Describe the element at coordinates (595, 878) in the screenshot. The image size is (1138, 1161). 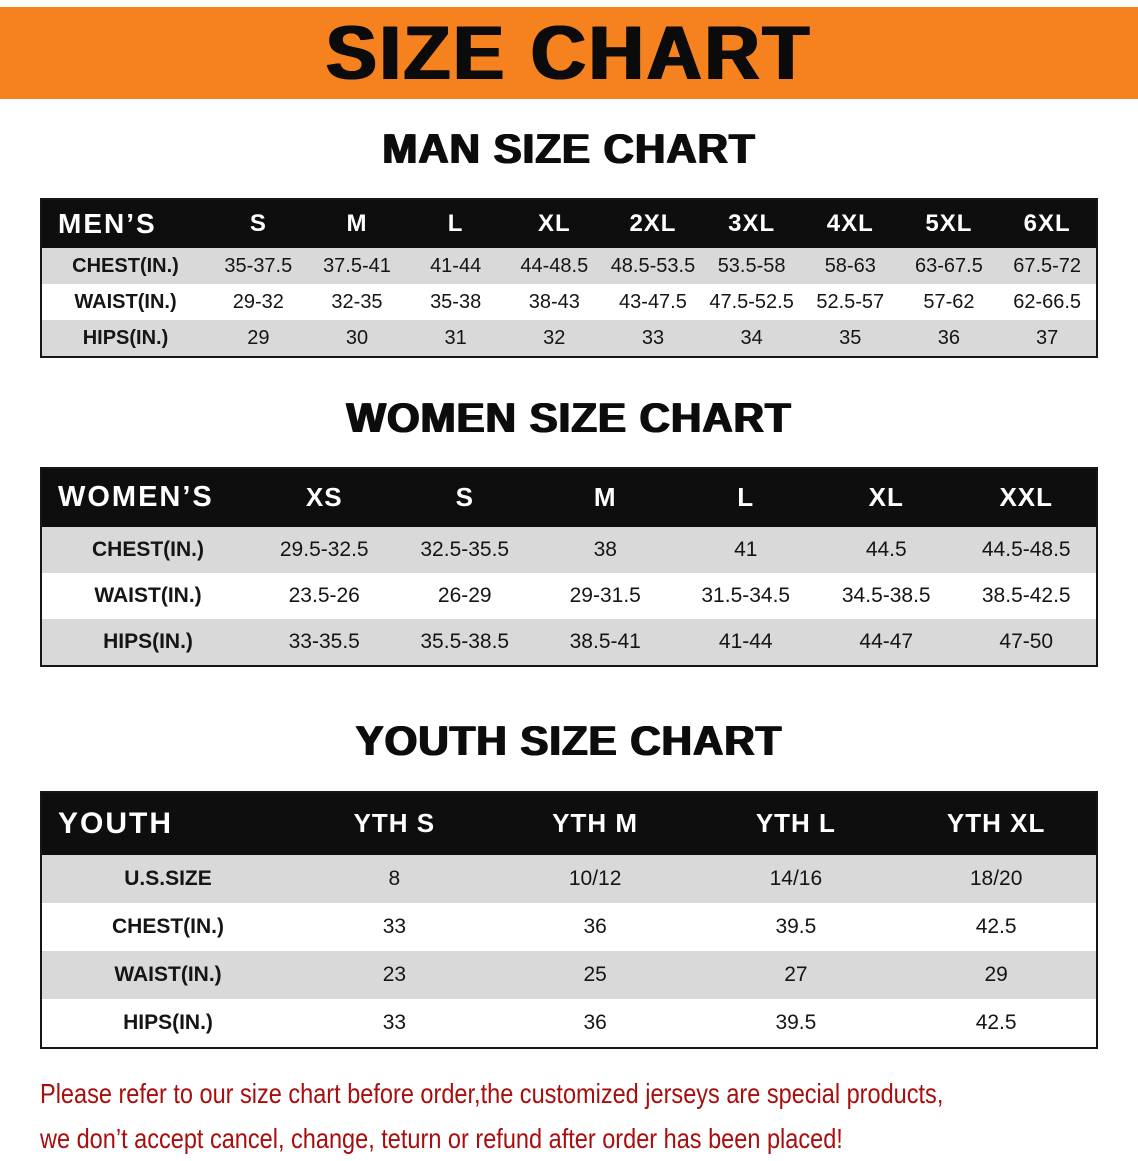
I see `size-value-cell: 10/12` at that location.